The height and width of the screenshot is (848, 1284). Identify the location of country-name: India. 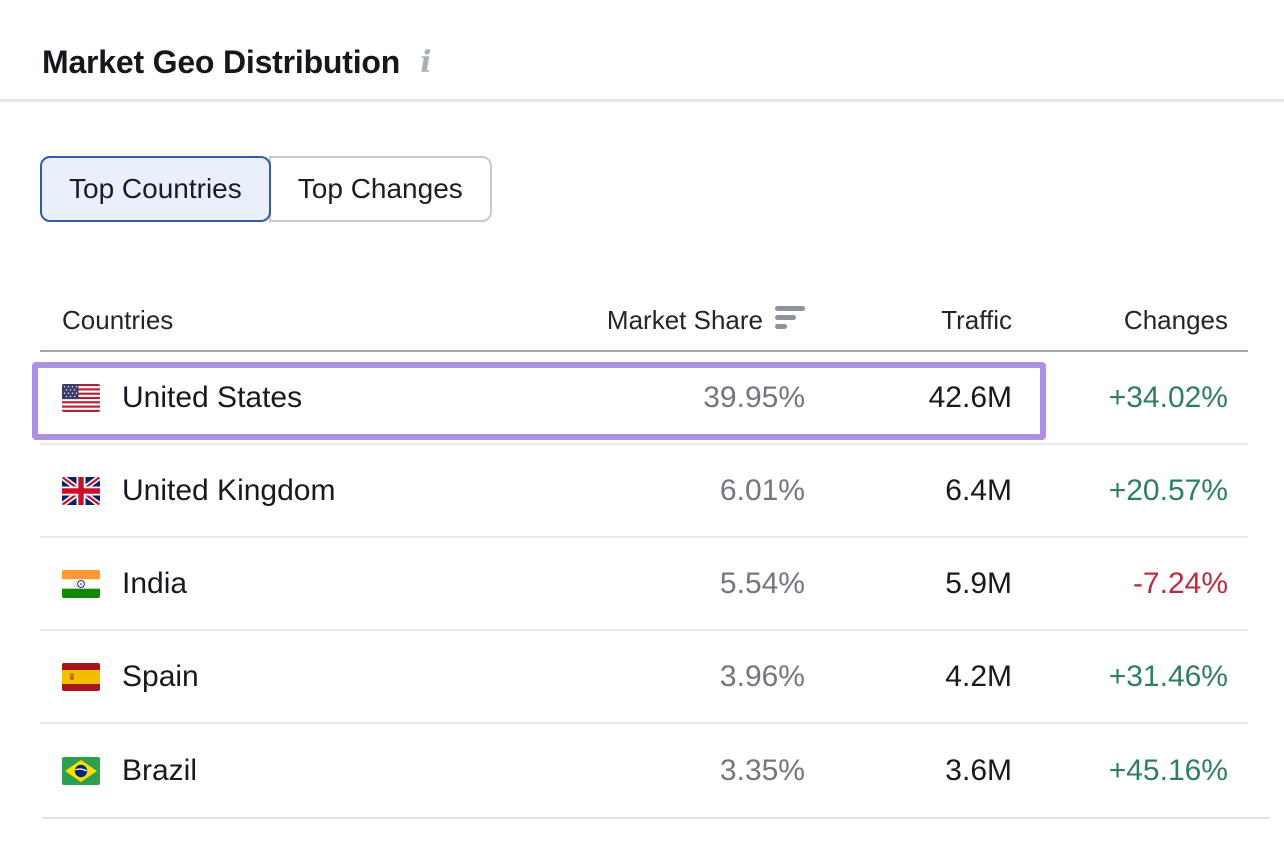
(155, 583).